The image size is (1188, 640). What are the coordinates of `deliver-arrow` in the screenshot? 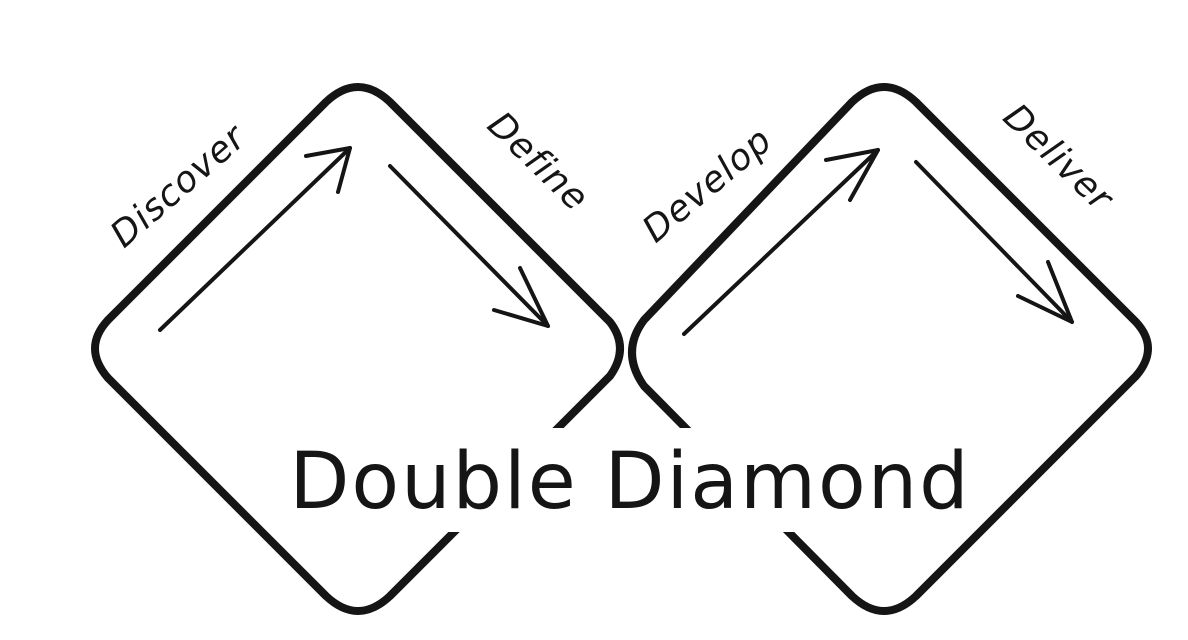 It's located at (994, 242).